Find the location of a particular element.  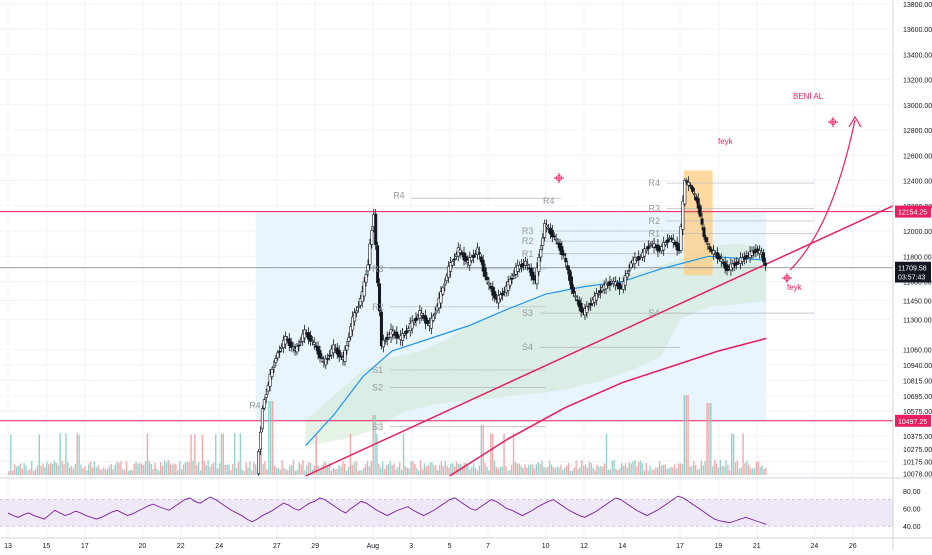

price-axis-tick: 10695.00 is located at coordinates (917, 397).